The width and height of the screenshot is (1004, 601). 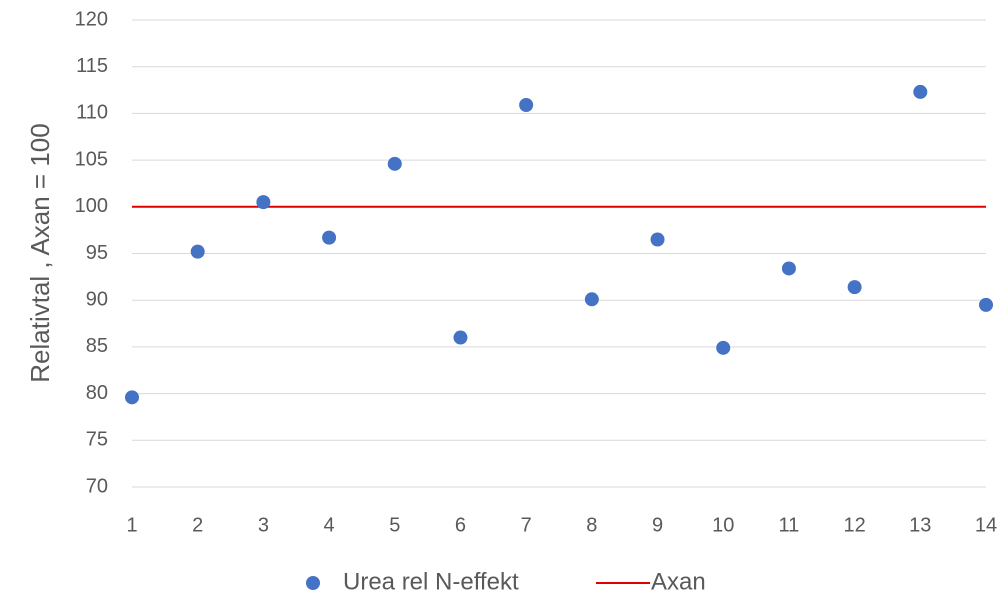 I want to click on y-tick-label: 80, so click(x=97, y=393).